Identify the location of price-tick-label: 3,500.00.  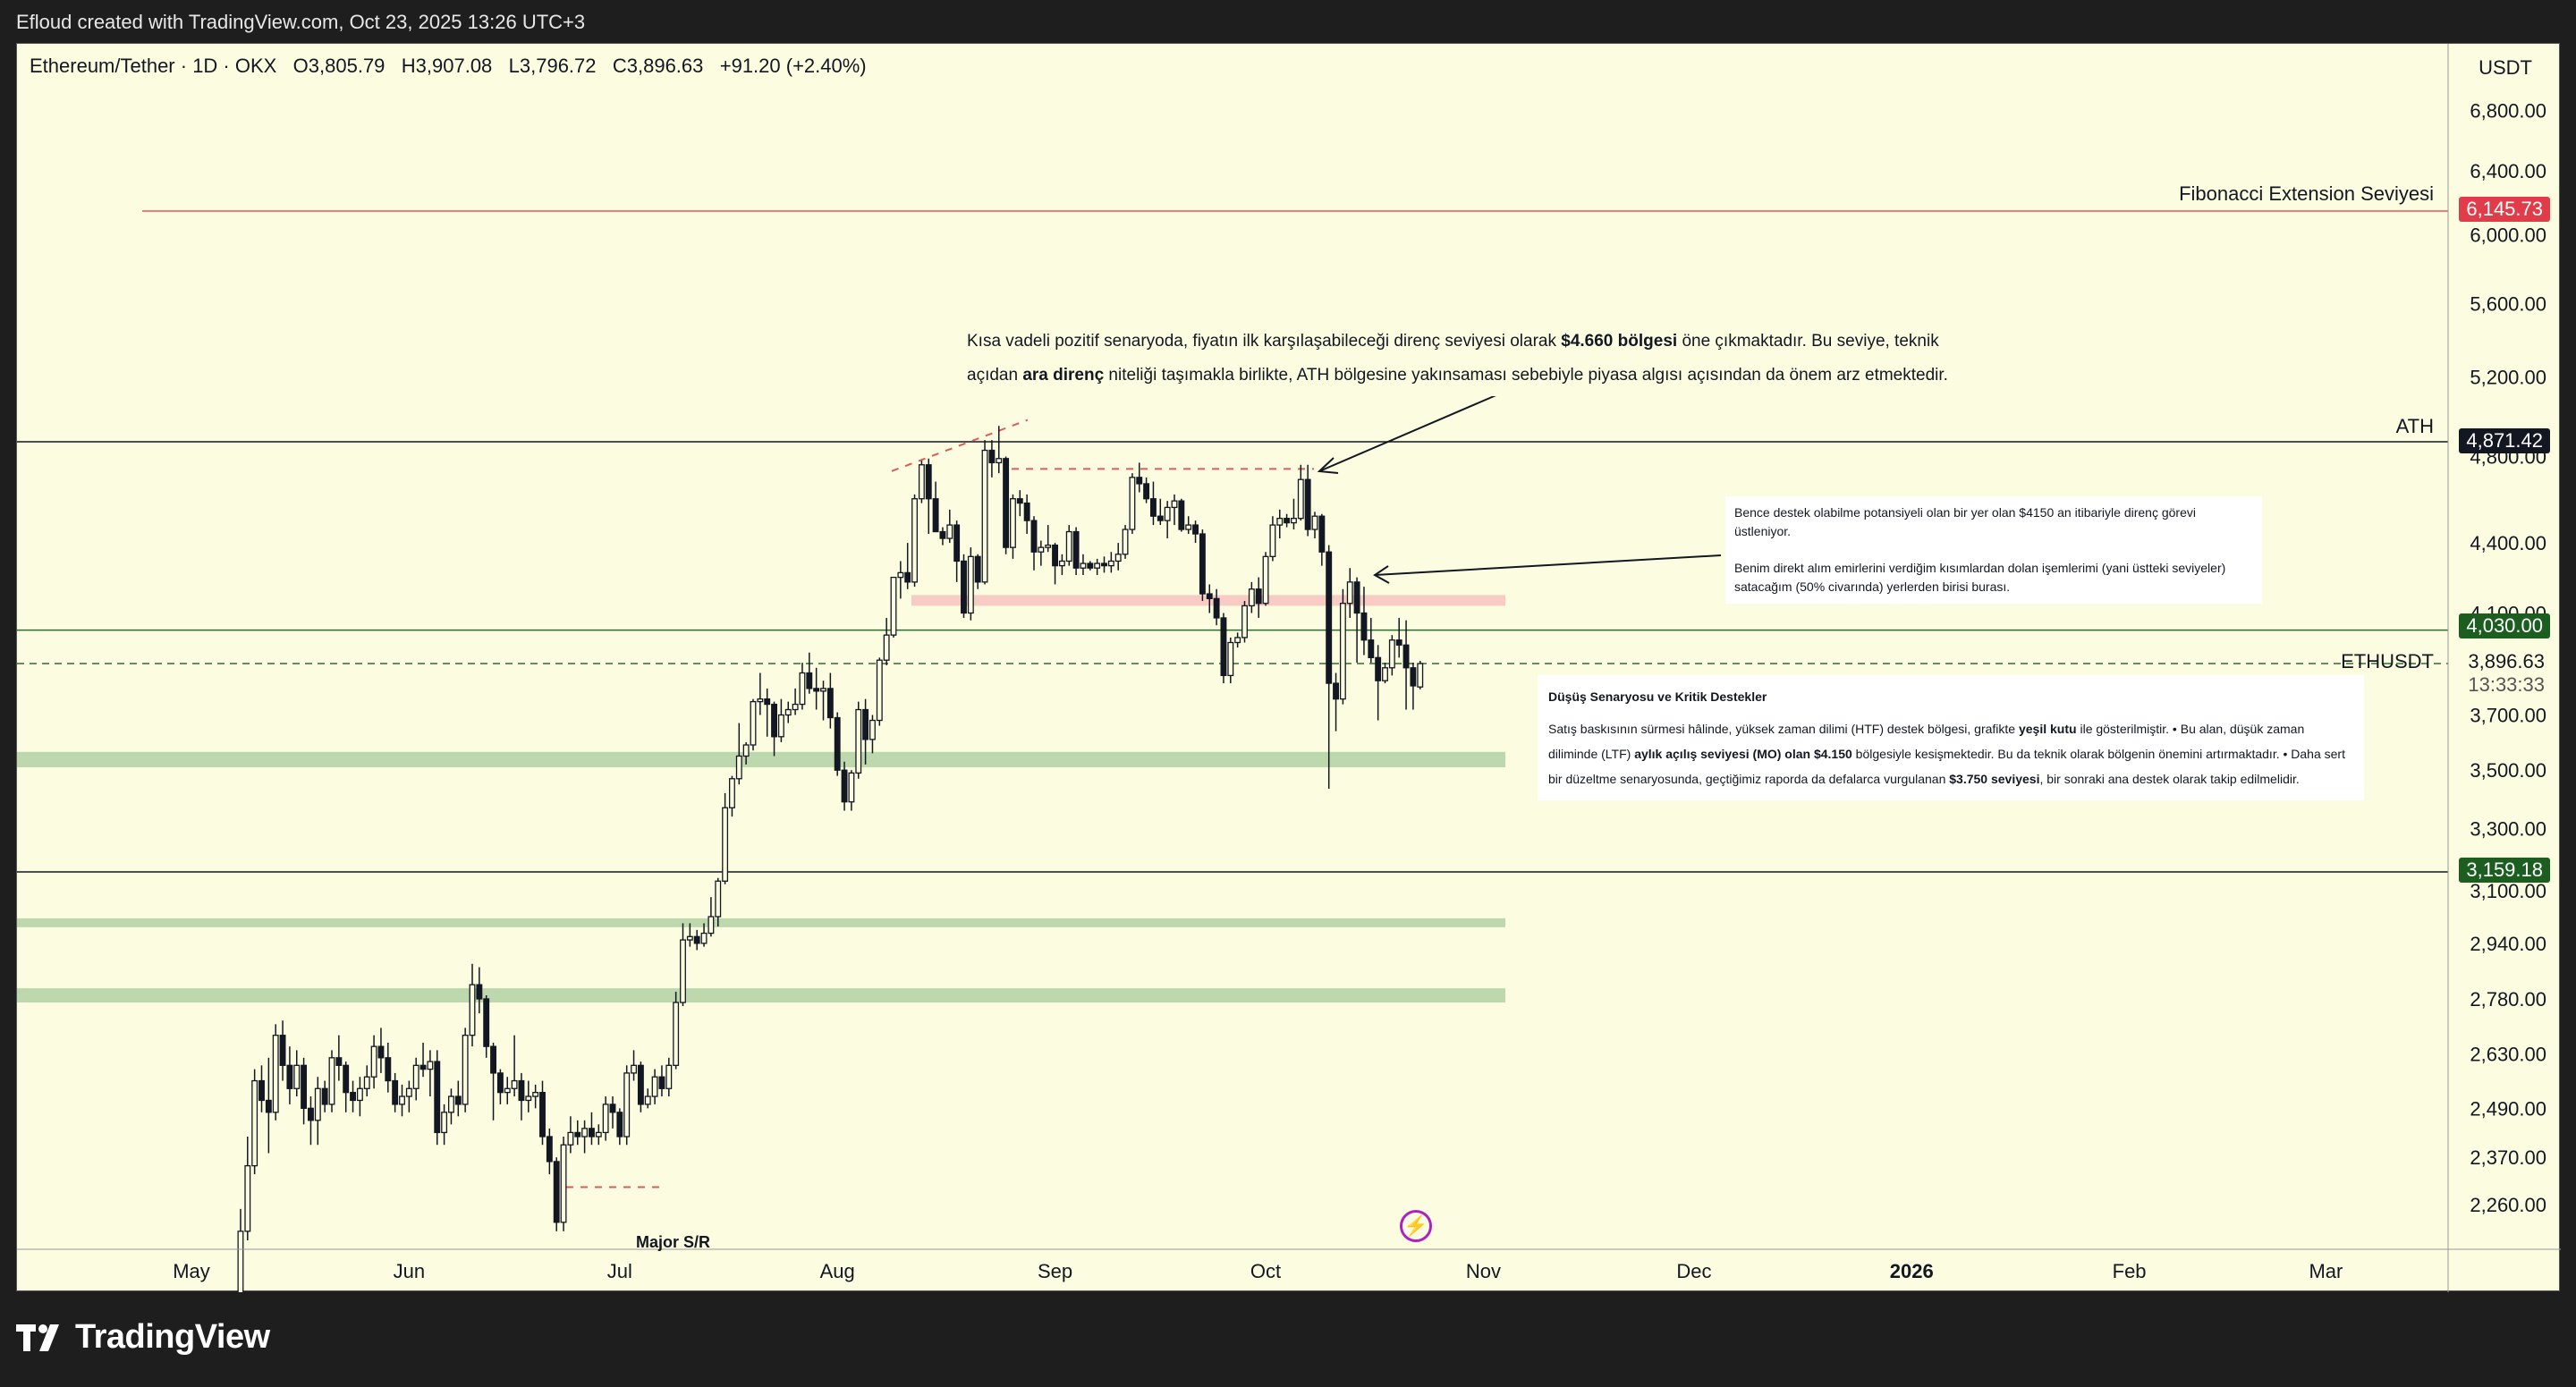
(2508, 770).